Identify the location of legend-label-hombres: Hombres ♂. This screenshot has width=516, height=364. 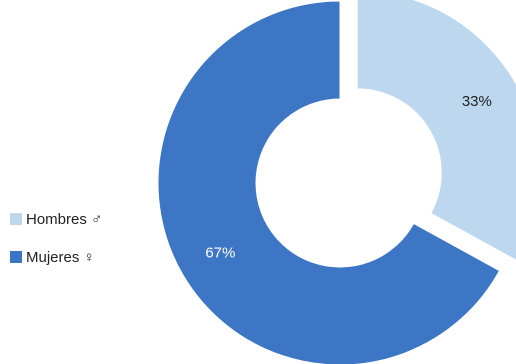
(64, 219).